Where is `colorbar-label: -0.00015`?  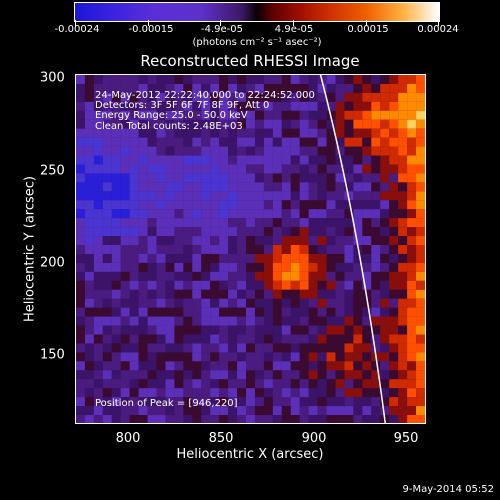
colorbar-label: -0.00015 is located at coordinates (151, 29).